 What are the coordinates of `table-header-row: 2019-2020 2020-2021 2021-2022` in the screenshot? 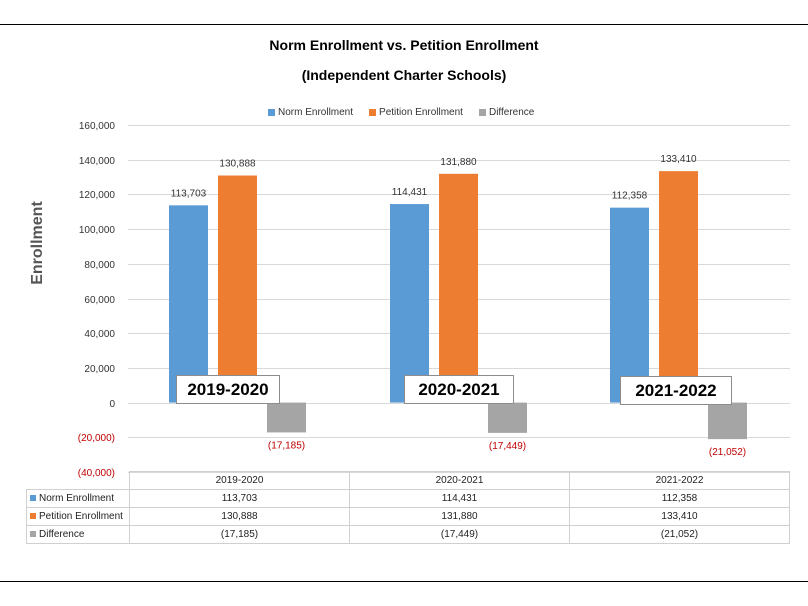 It's located at (408, 480).